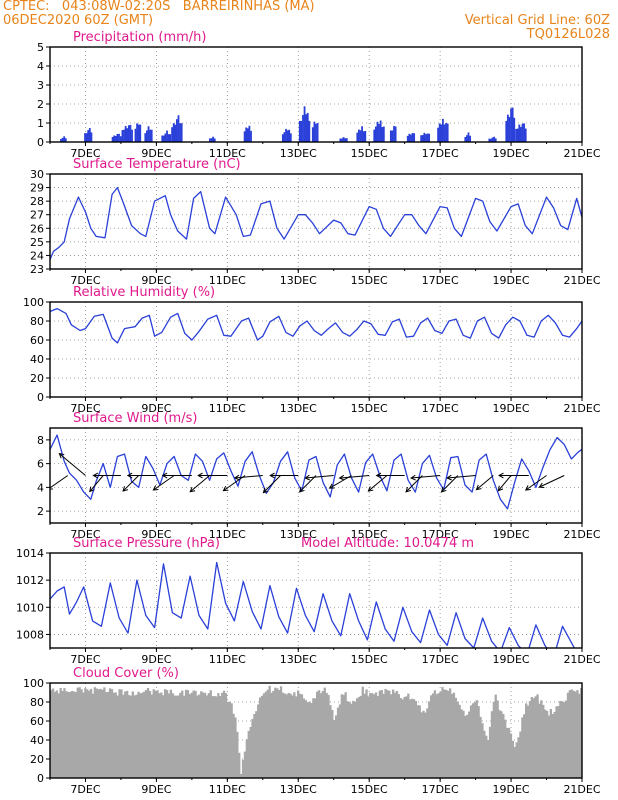  Describe the element at coordinates (37, 378) in the screenshot. I see `rh-ytick-label: 20` at that location.